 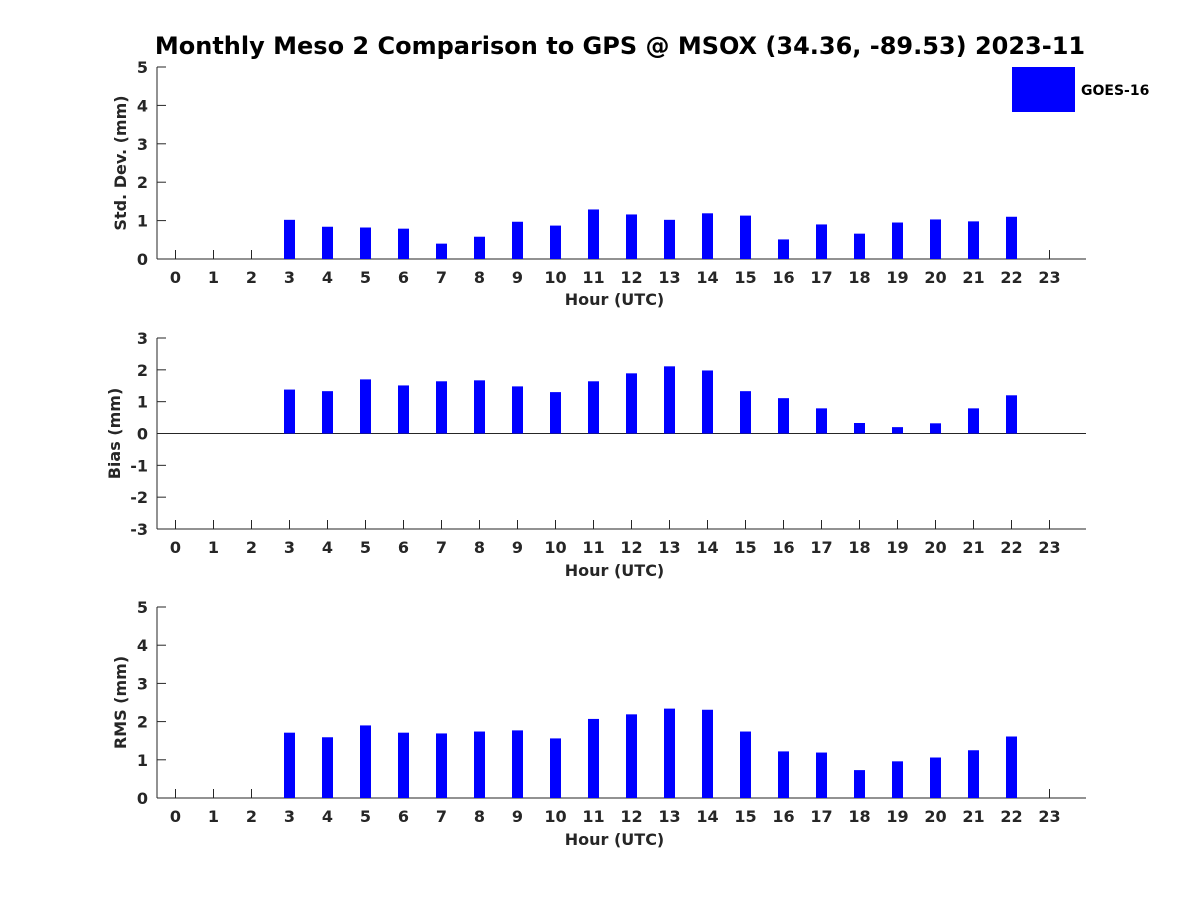 I want to click on panel1-x-tick-label: 2, so click(x=251, y=277).